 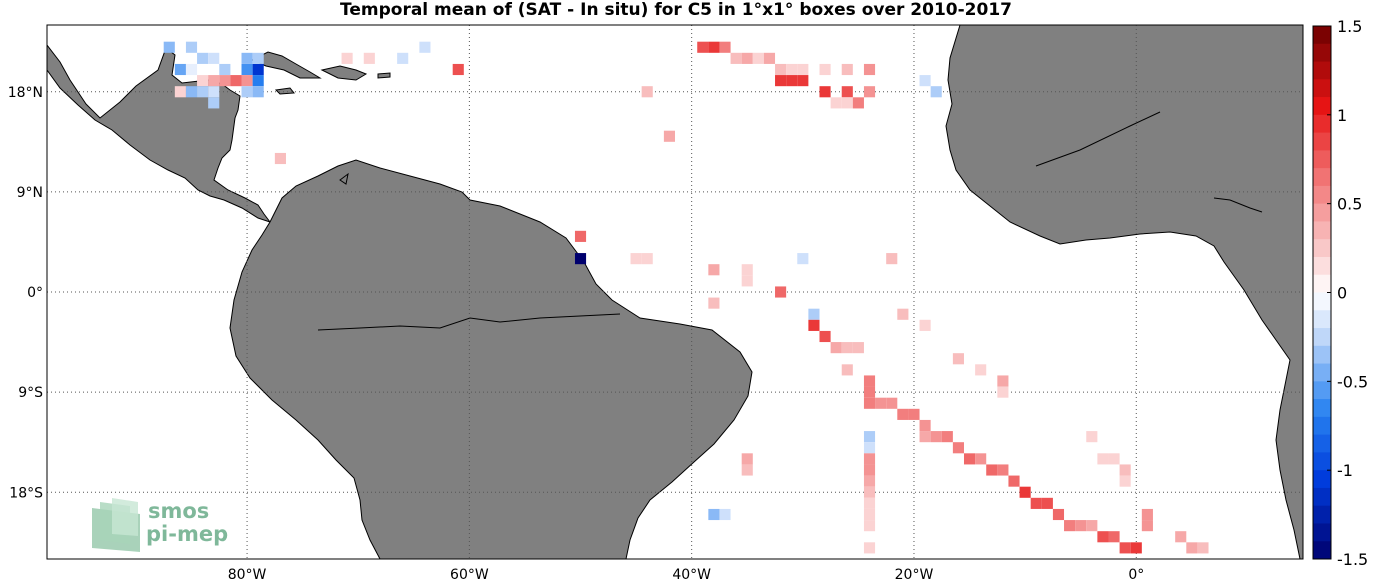 What do you see at coordinates (1136, 574) in the screenshot?
I see `x-tick-label: 0°` at bounding box center [1136, 574].